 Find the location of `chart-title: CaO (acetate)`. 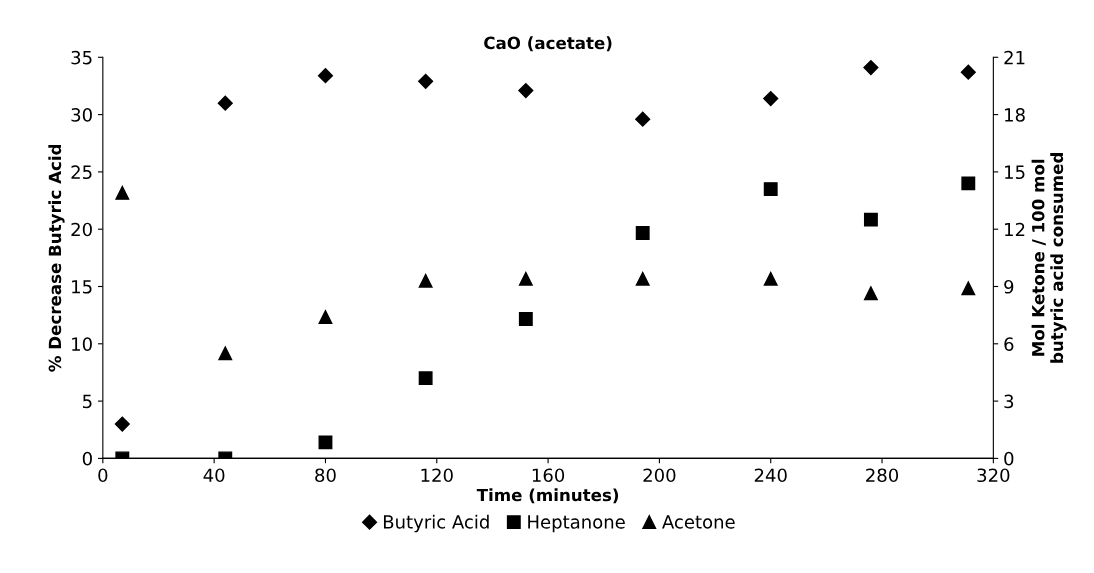

chart-title: CaO (acetate) is located at coordinates (548, 44).